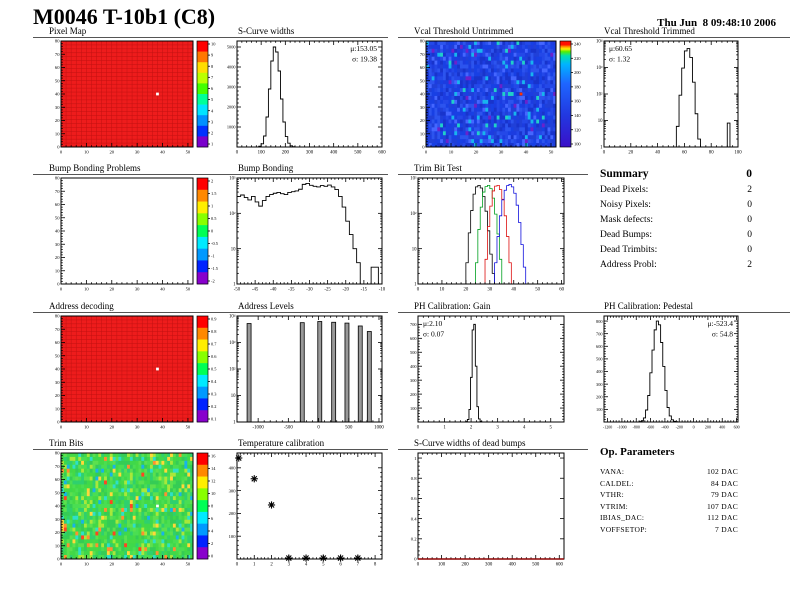 This screenshot has height=612, width=792. What do you see at coordinates (432, 323) in the screenshot?
I see `svg-text: μ:2.10` at bounding box center [432, 323].